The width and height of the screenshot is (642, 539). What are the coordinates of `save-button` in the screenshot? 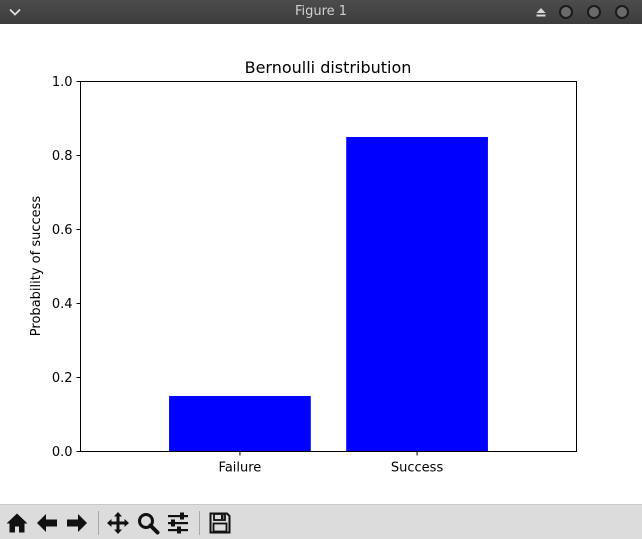 It's located at (220, 523).